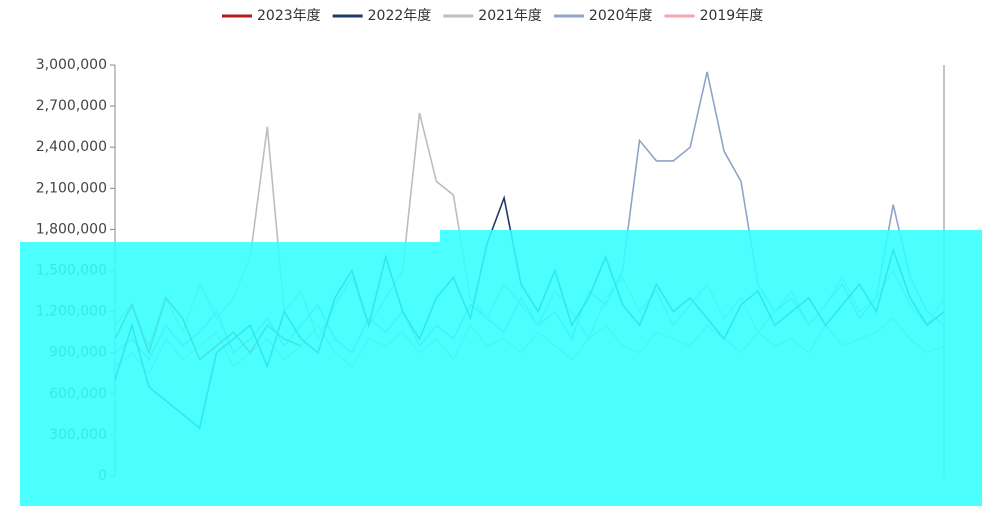 This screenshot has width=982, height=506. Describe the element at coordinates (400, 16) in the screenshot. I see `legend-label: 2022年度` at that location.